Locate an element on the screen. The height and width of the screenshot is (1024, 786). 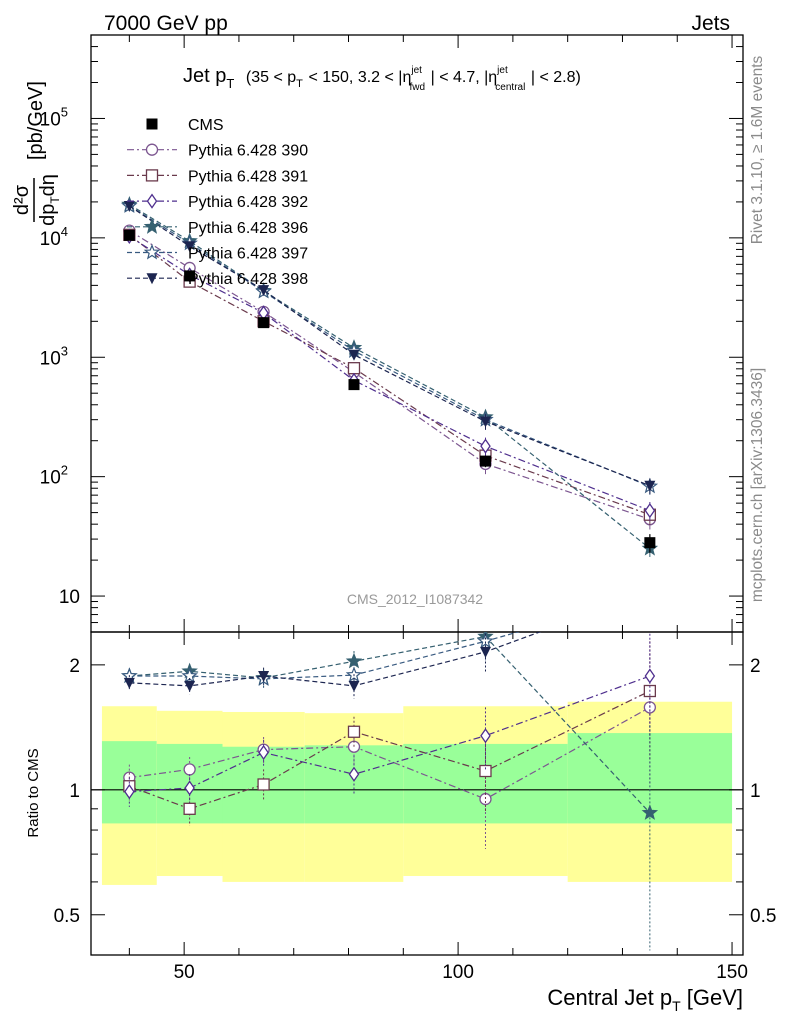
legend-label: Pythia 6.428 390 is located at coordinates (248, 151).